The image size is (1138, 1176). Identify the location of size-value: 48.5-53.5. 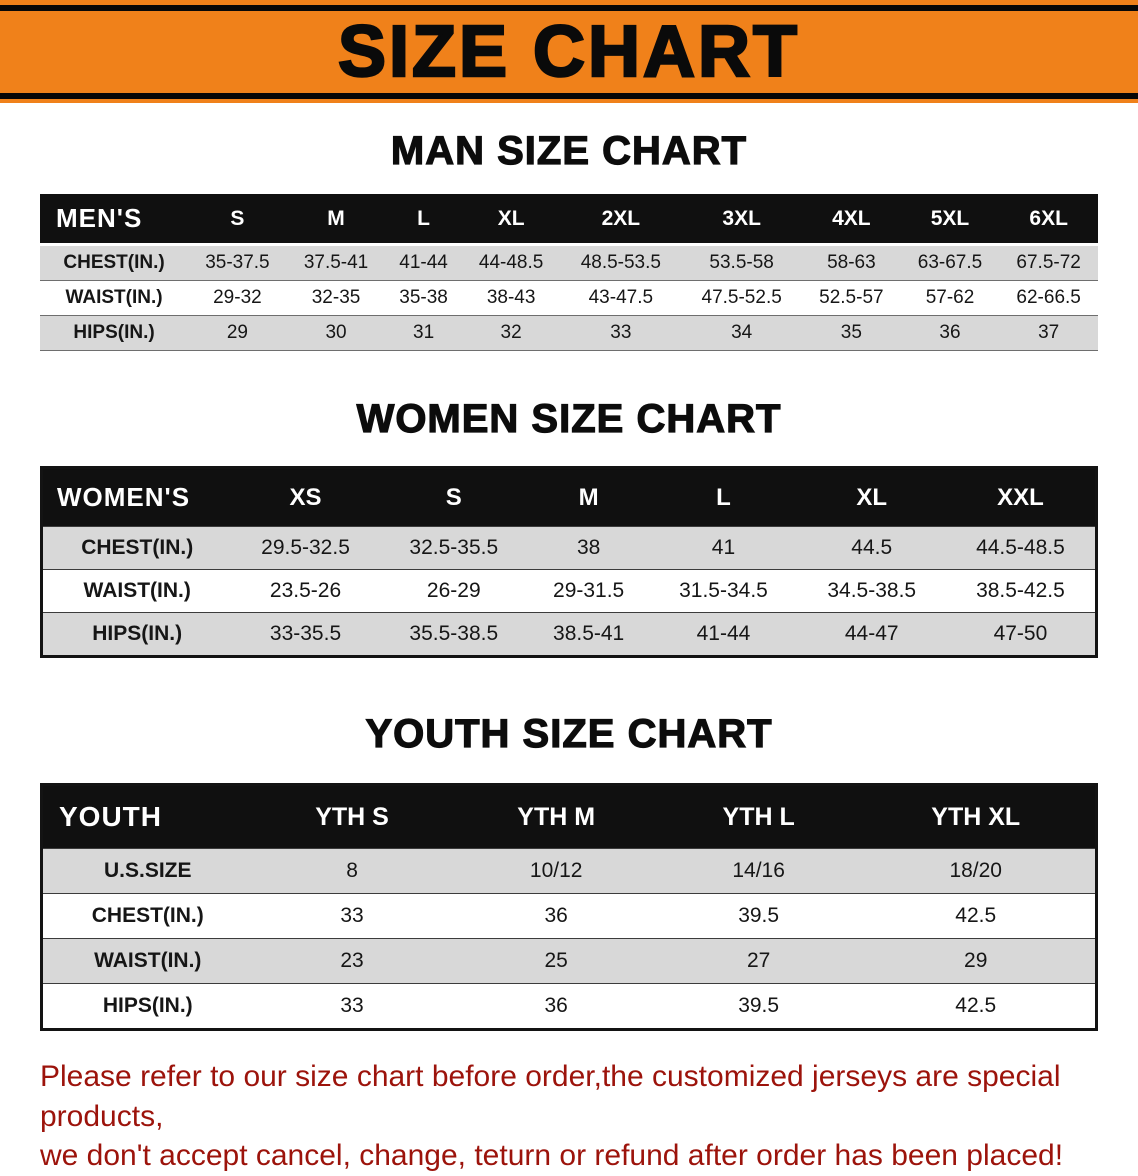
(620, 262).